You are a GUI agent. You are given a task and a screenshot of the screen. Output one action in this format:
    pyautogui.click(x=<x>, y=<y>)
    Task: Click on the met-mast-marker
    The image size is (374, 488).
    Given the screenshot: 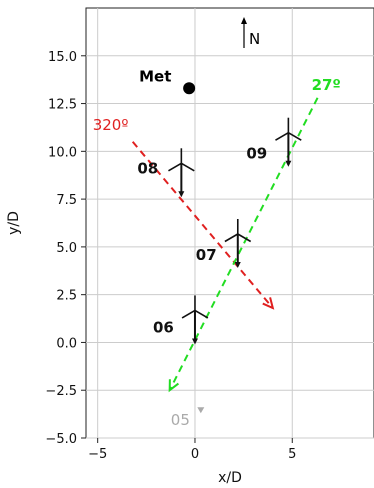 What is the action you would take?
    pyautogui.click(x=189, y=88)
    